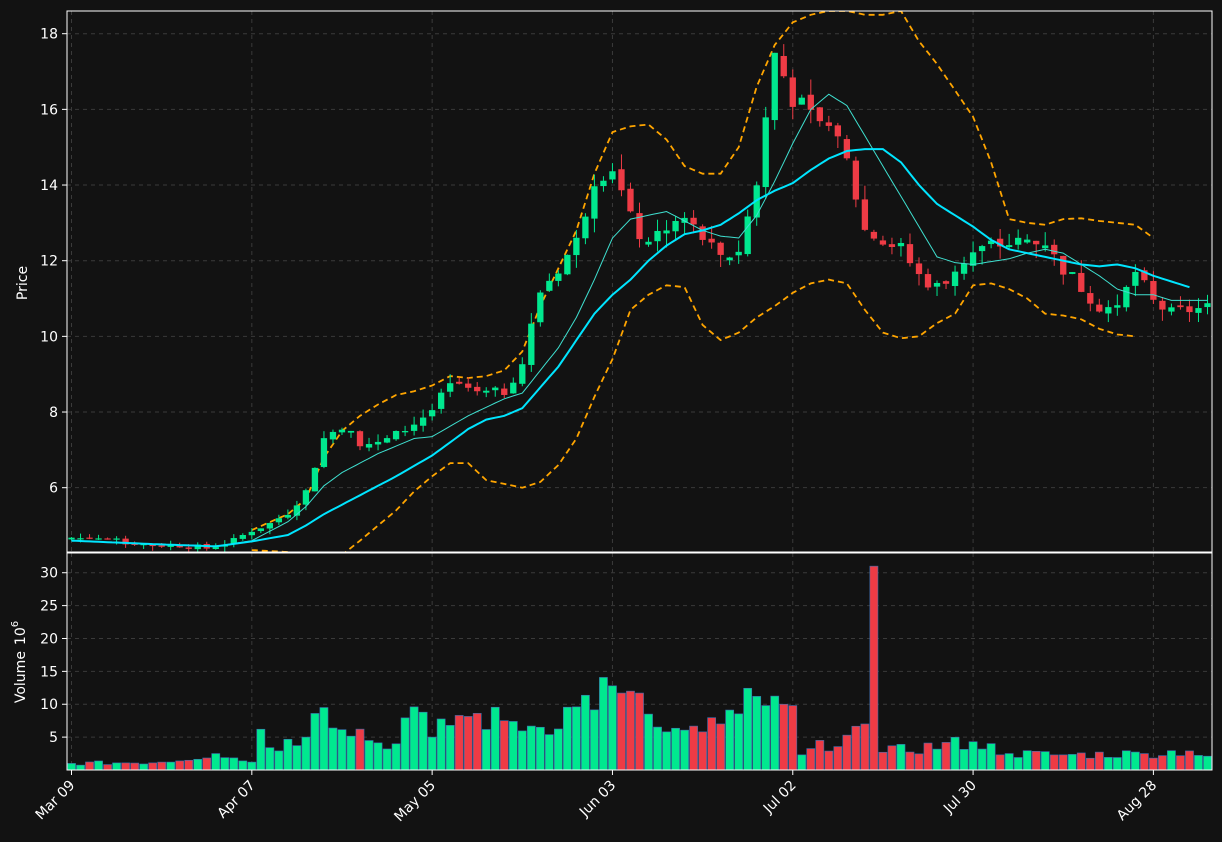 This screenshot has width=1222, height=842. What do you see at coordinates (49, 574) in the screenshot?
I see `volume-tick-label: 30` at bounding box center [49, 574].